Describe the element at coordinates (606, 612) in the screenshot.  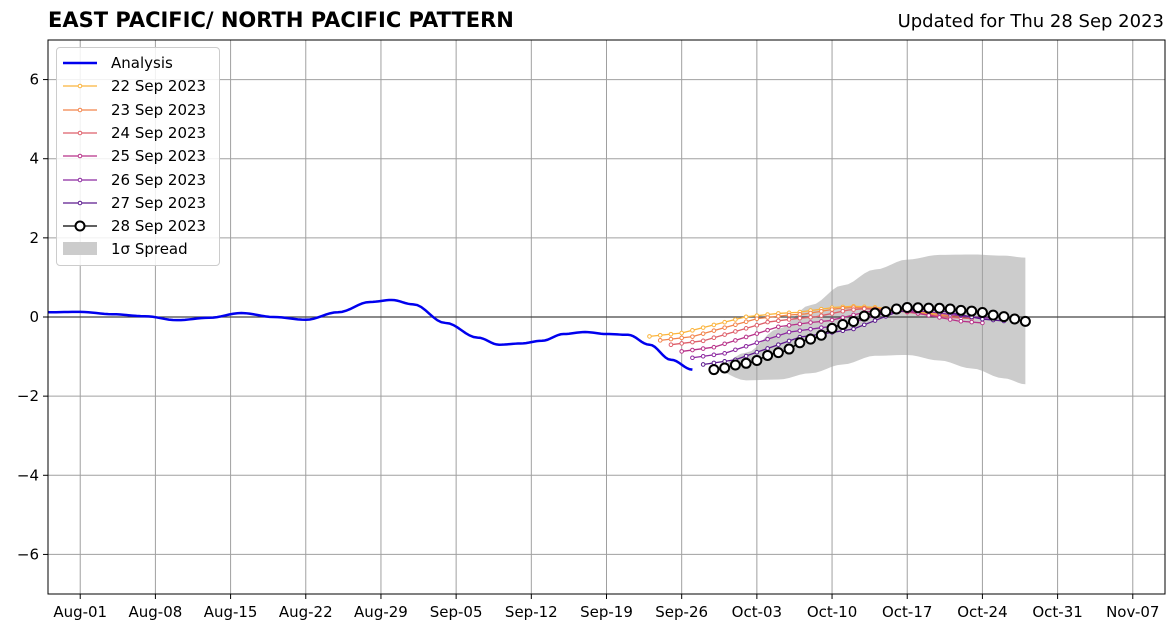
I see `x-tick-label: Sep-19` at that location.